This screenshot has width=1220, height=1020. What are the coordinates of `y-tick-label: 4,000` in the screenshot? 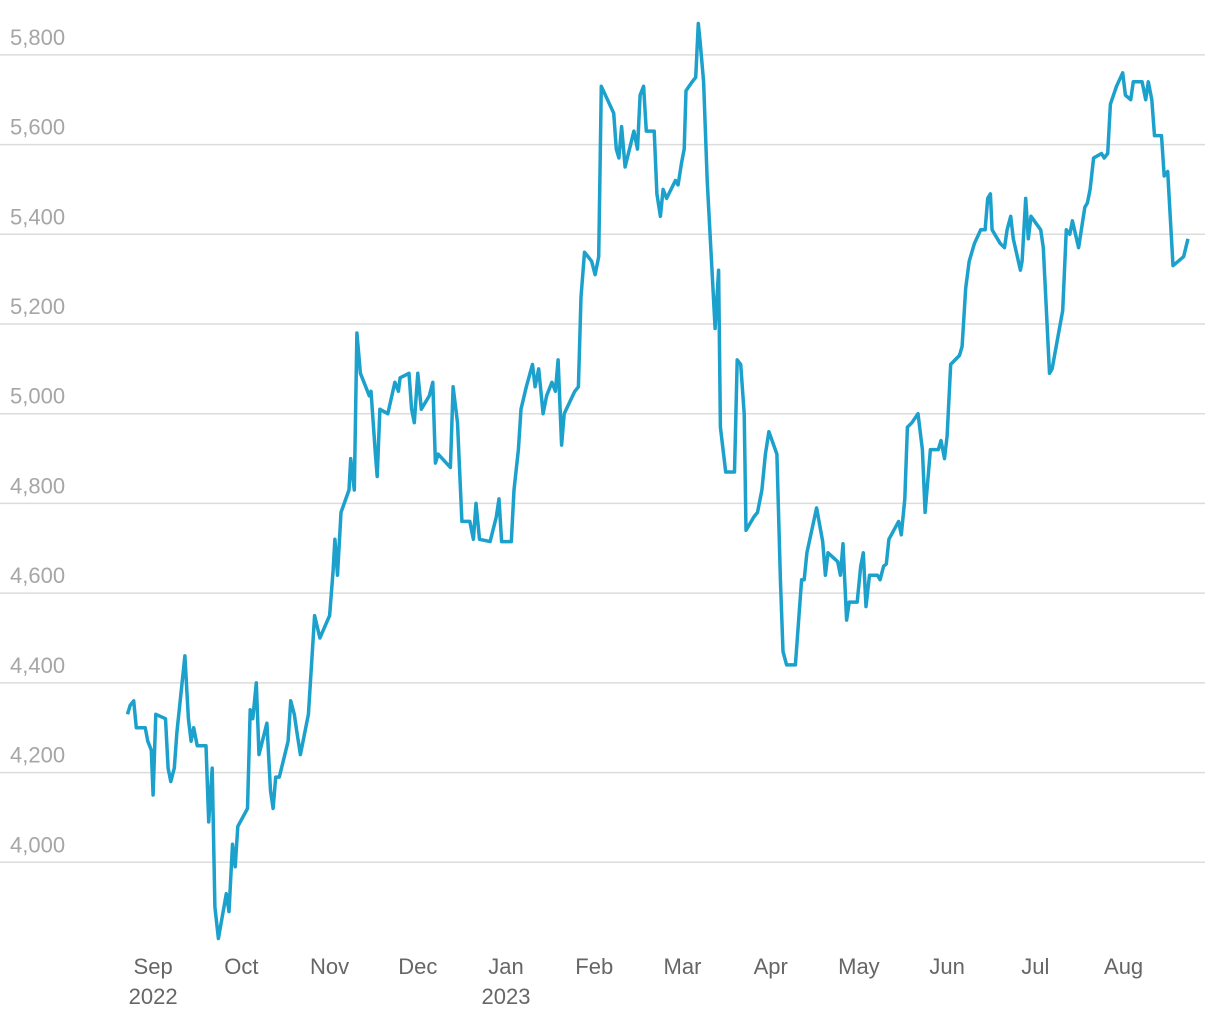 It's located at (37, 844).